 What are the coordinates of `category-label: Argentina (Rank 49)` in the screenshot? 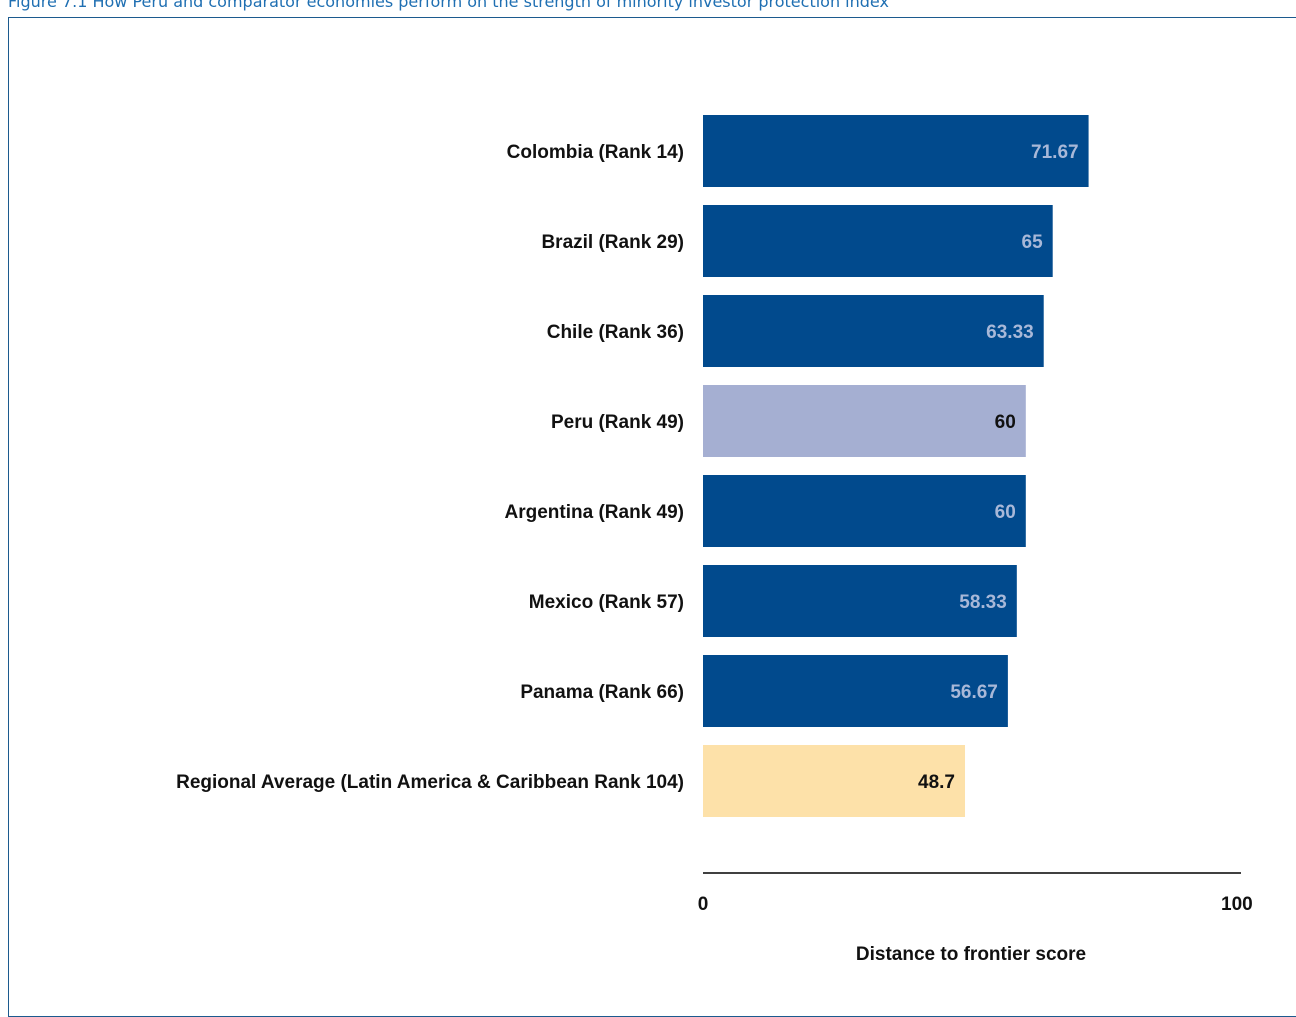 It's located at (594, 512).